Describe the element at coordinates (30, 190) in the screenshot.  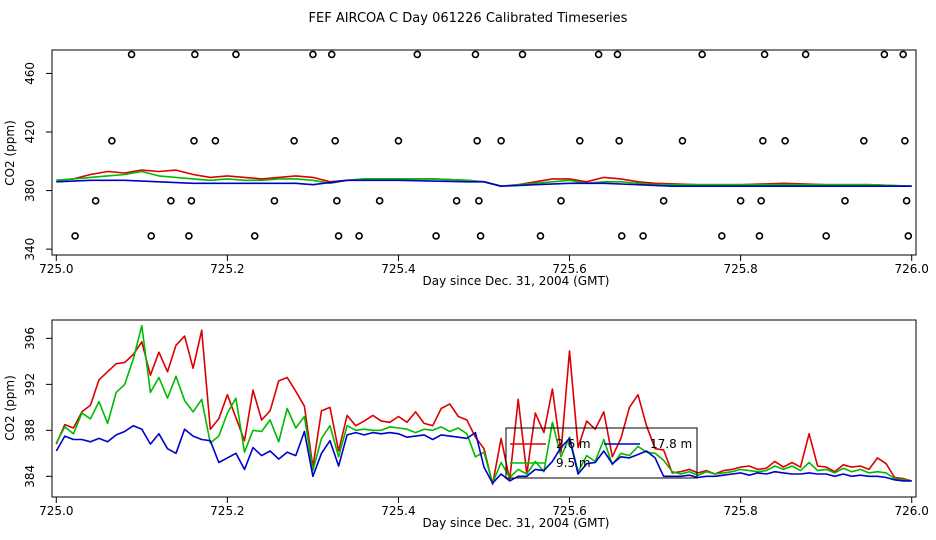
I see `y-tick-label: 380` at that location.